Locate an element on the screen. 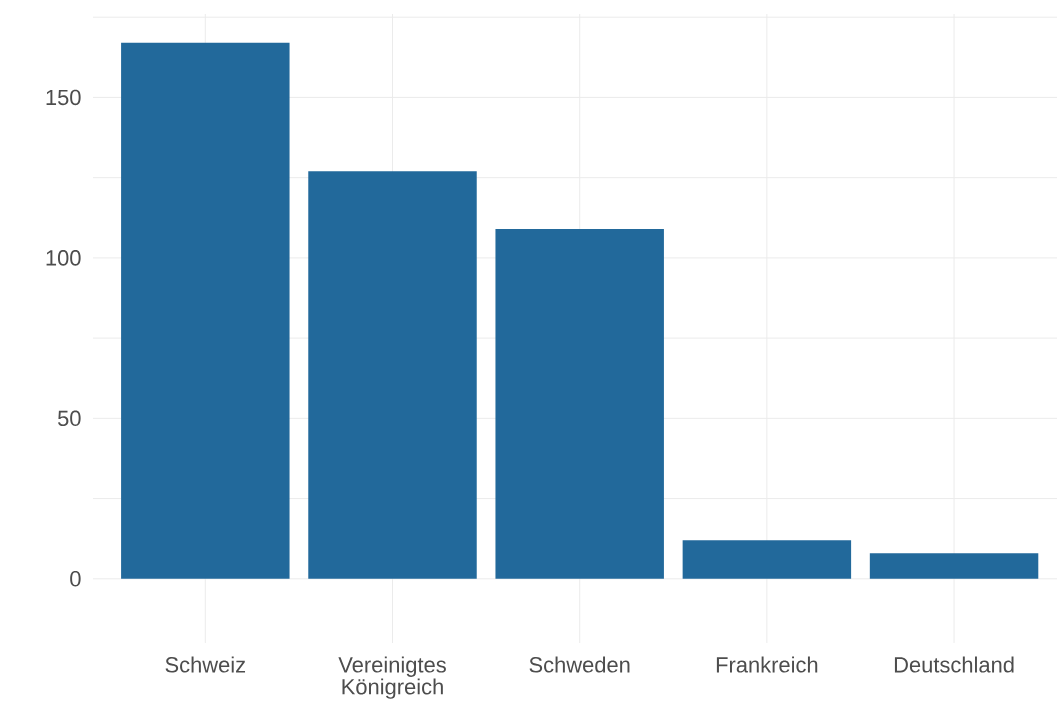 Image resolution: width=1057 pixels, height=704 pixels. y-tick-label: 50 is located at coordinates (69, 418).